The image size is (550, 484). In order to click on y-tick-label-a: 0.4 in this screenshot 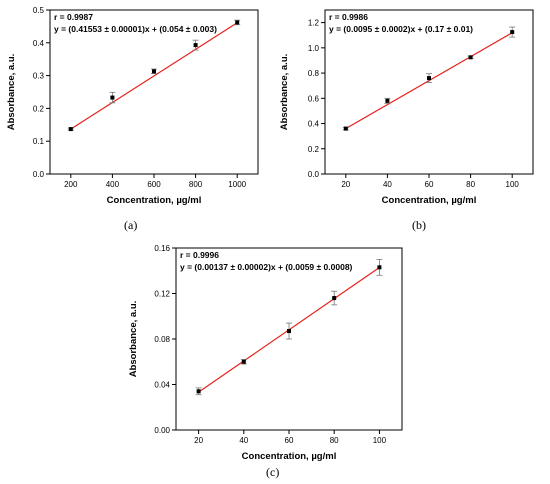, I will do `click(39, 43)`.